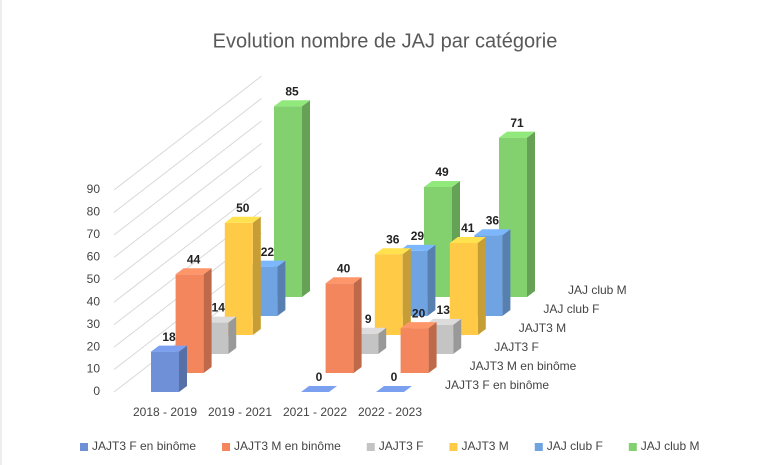  I want to click on y-tick-label: 80, so click(94, 212).